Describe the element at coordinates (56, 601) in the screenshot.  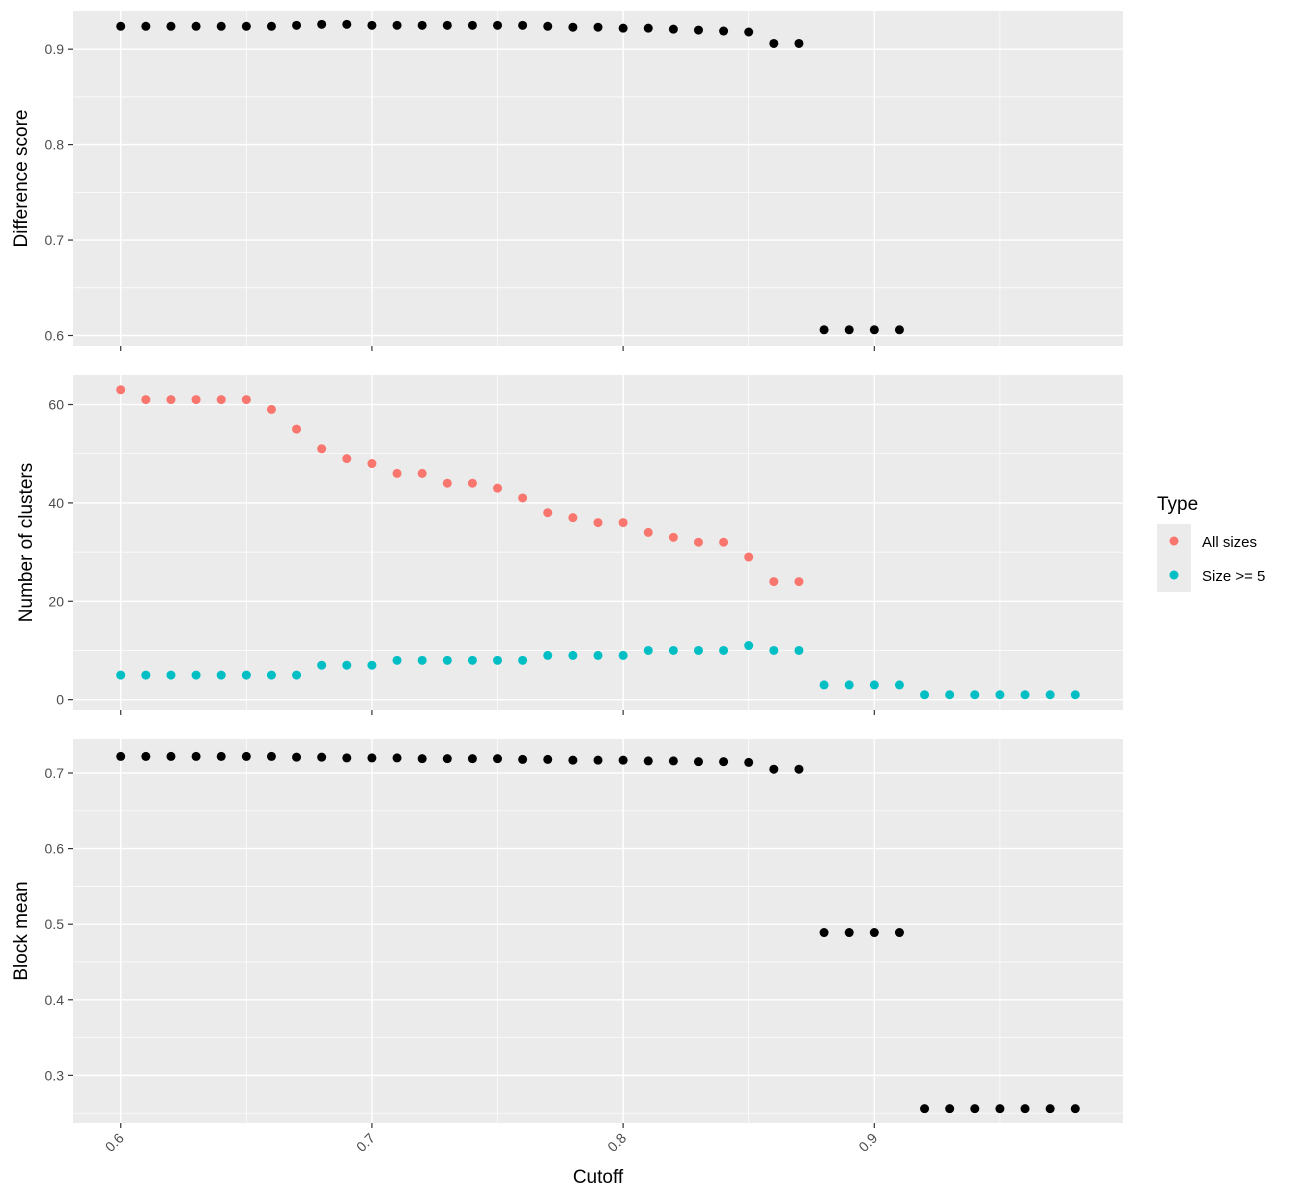
I see `y-tick-label: 20` at that location.